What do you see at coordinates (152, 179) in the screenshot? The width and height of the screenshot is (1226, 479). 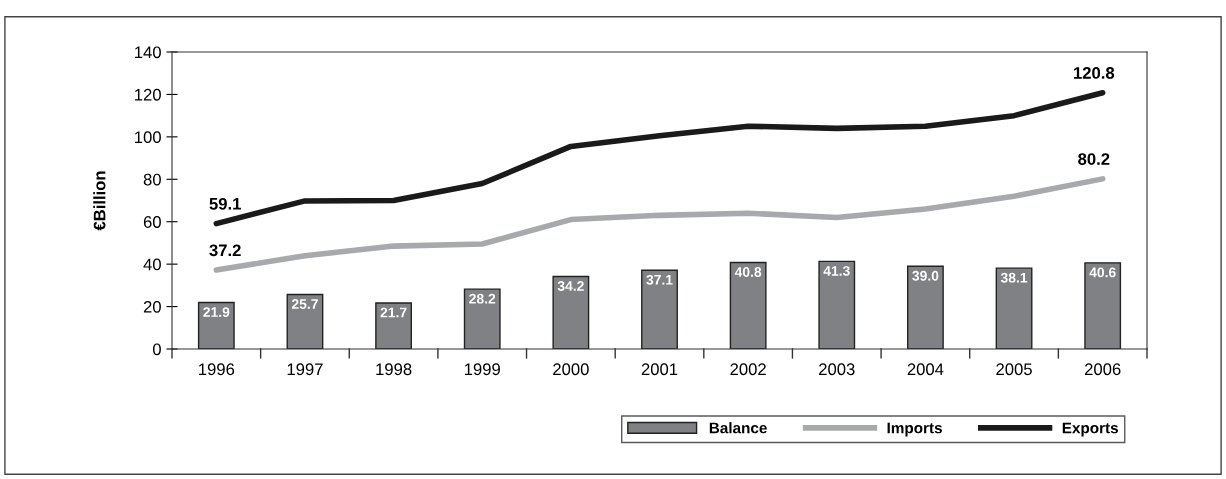 I see `y-tick-label: 80` at bounding box center [152, 179].